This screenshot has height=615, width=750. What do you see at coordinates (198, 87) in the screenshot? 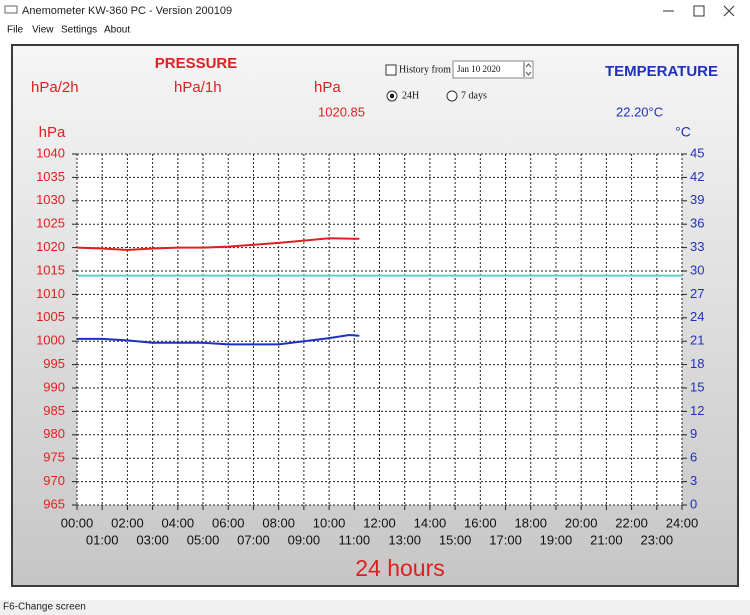
I see `rate-1h-label: hPa/1h` at bounding box center [198, 87].